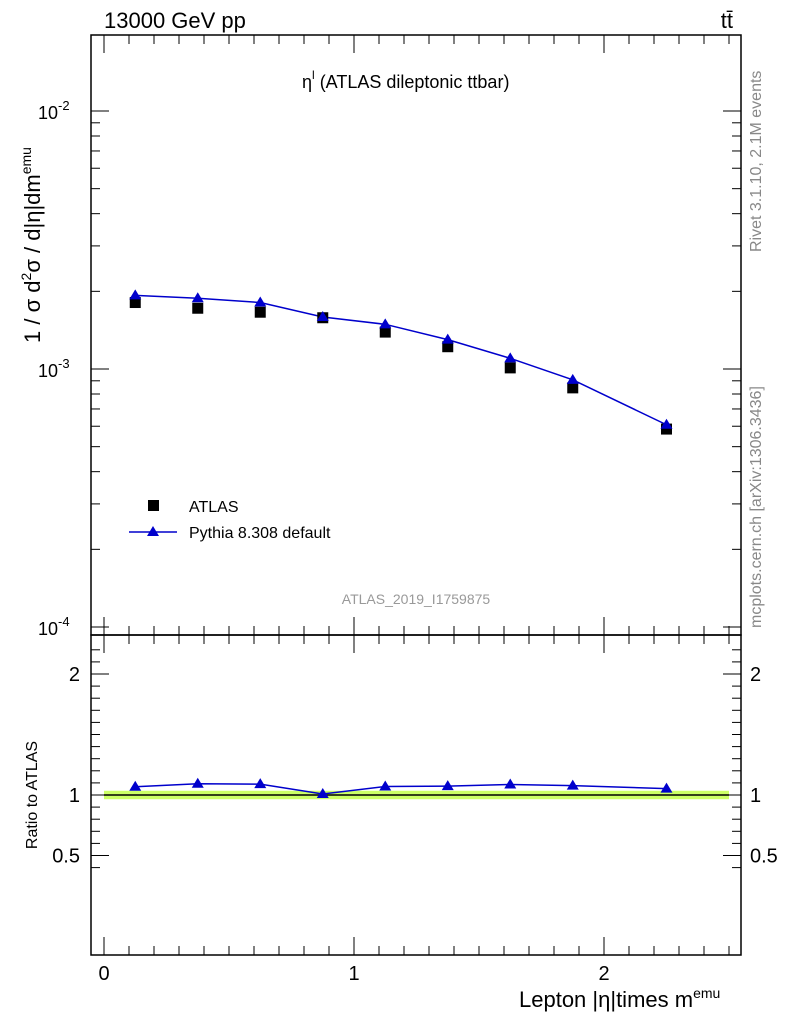 Image resolution: width=786 pixels, height=1029 pixels. I want to click on analysis-watermark: ATLAS_2019_I1759875, so click(416, 599).